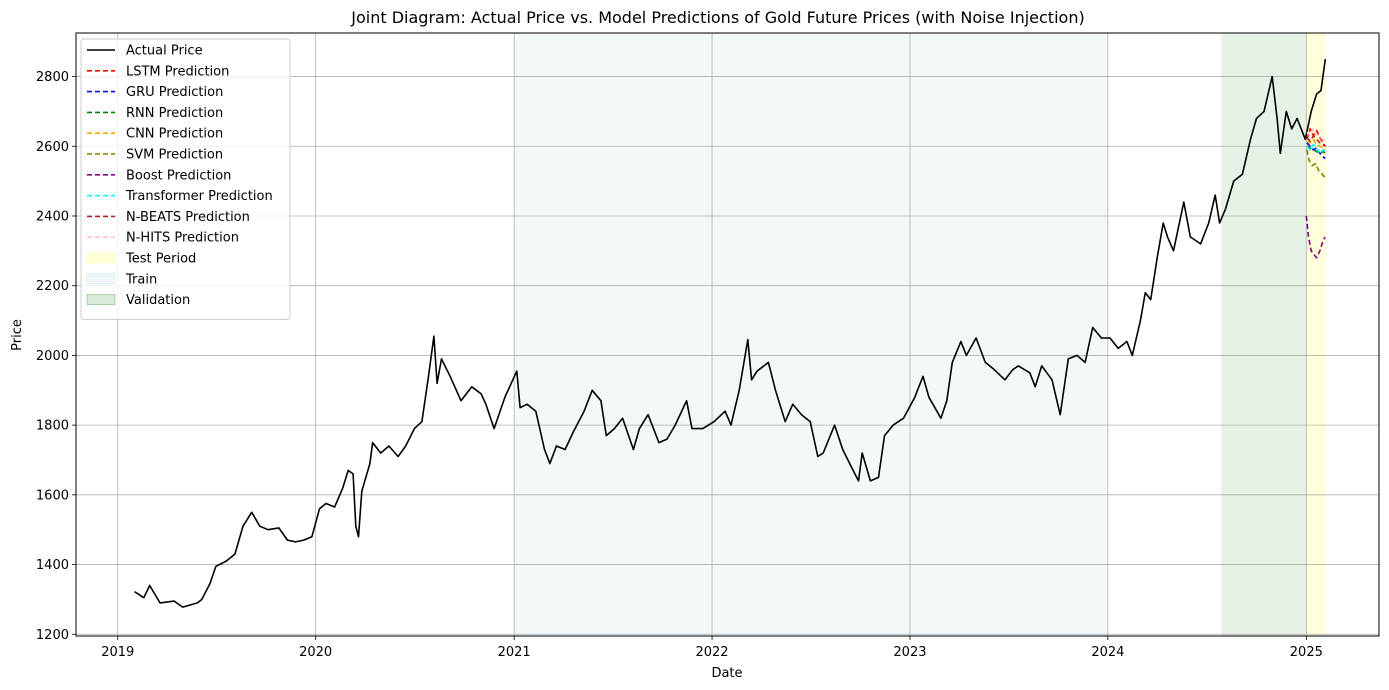  What do you see at coordinates (1316, 141) in the screenshot?
I see `series-n-beats-prediction` at bounding box center [1316, 141].